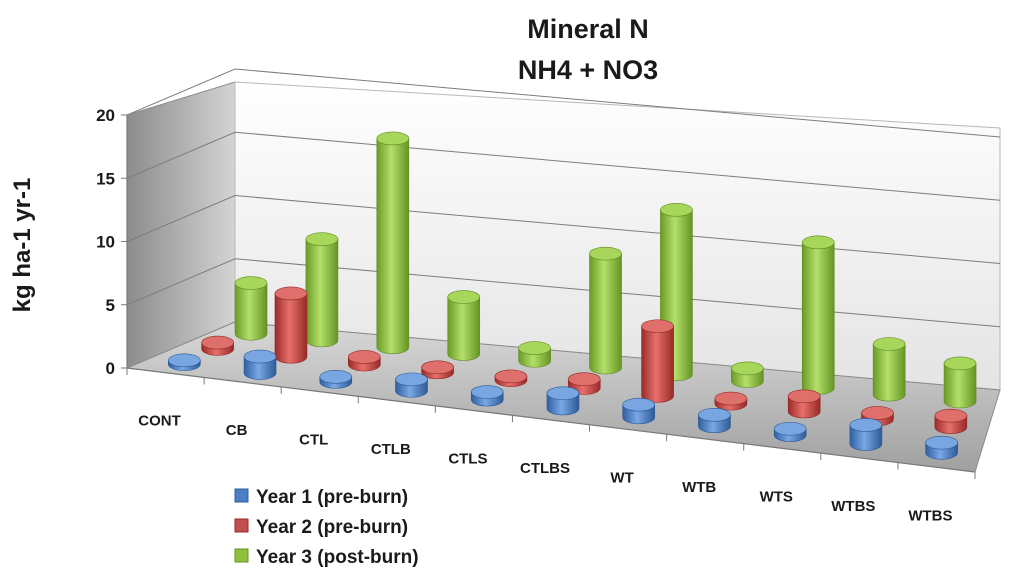 Image resolution: width=1024 pixels, height=583 pixels. I want to click on category-label: WTS, so click(776, 496).